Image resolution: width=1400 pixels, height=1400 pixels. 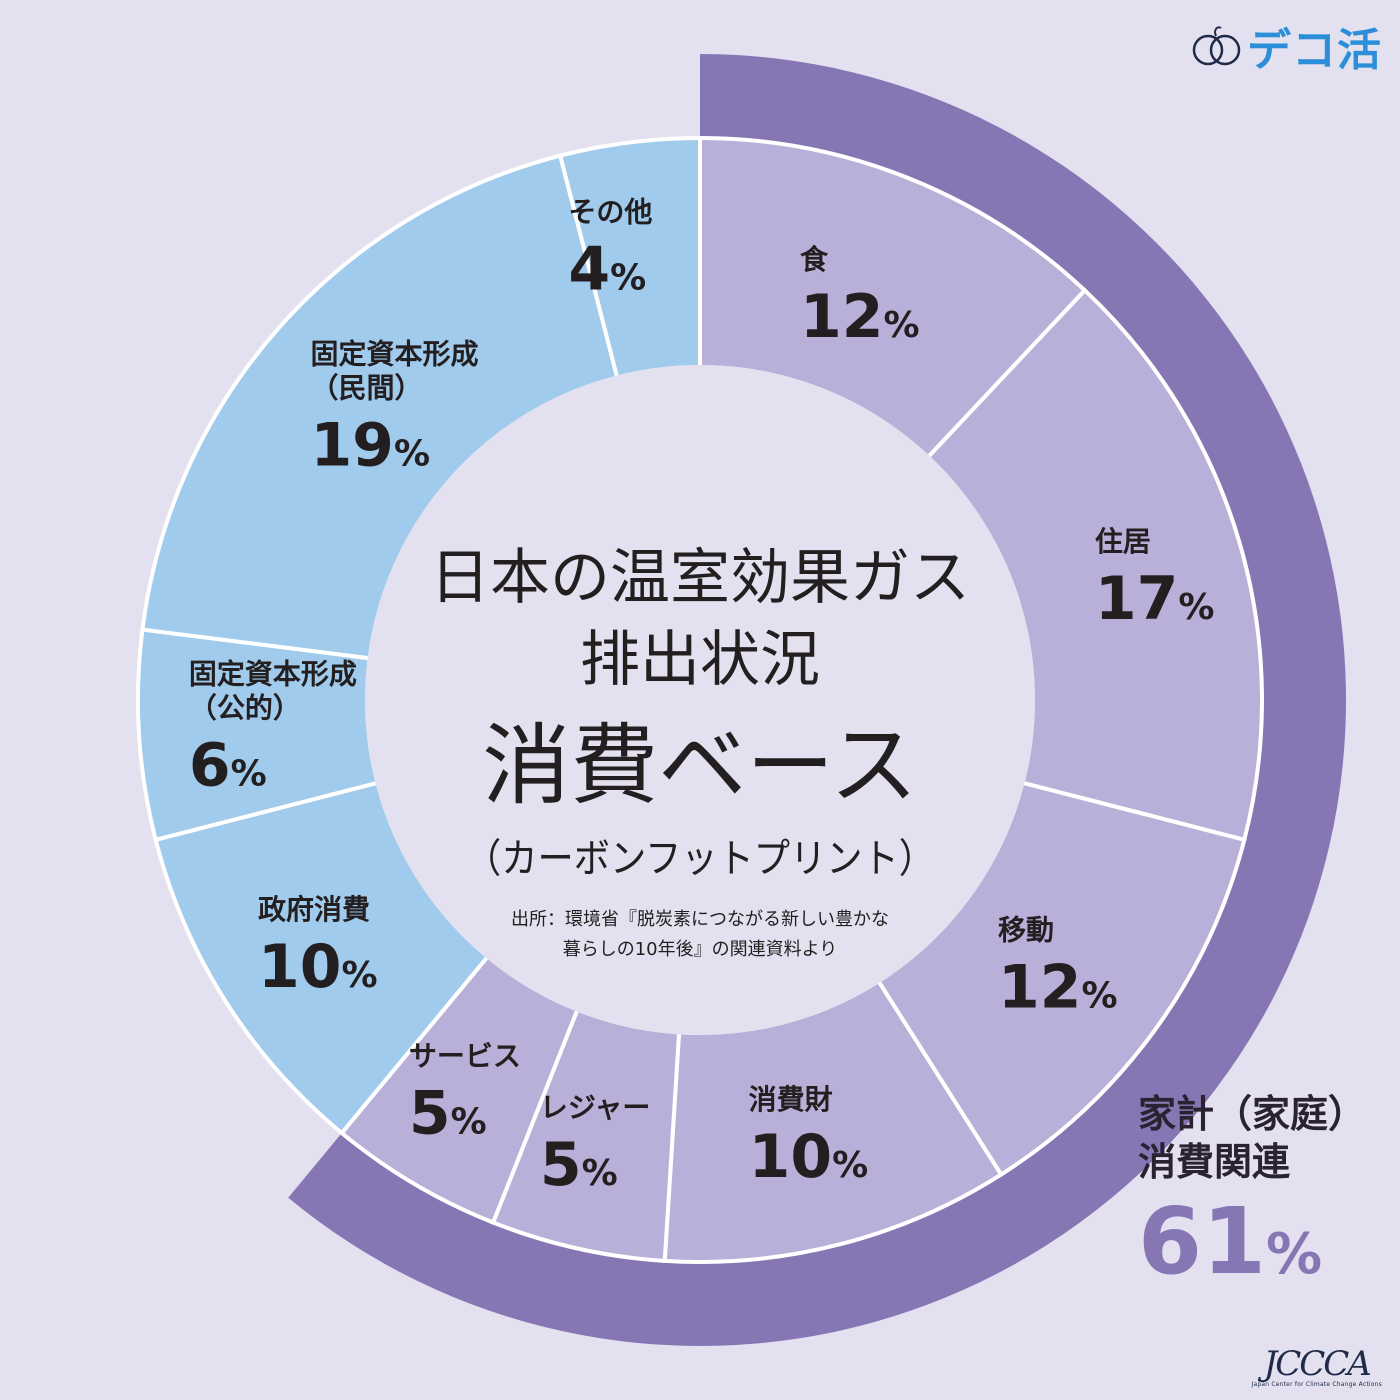 I want to click on segment-label-text: 政府消費, so click(x=314, y=909).